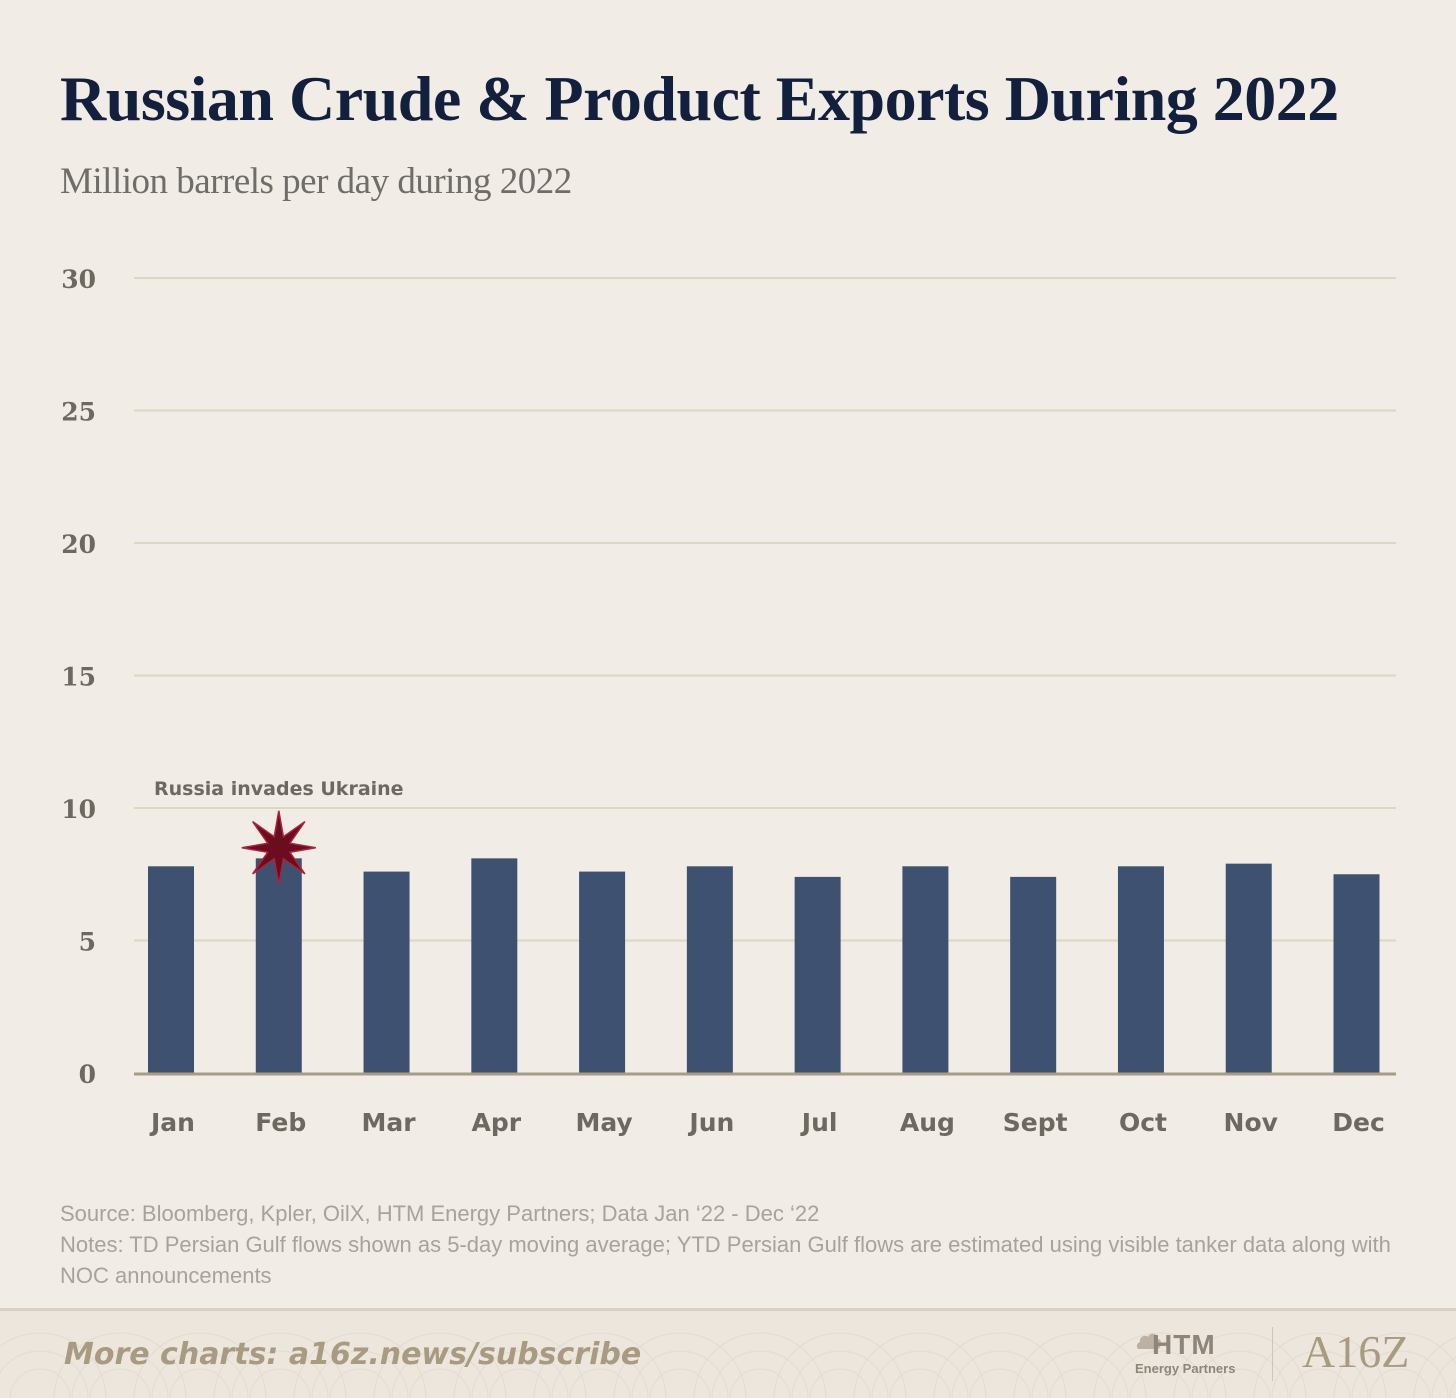 The width and height of the screenshot is (1456, 1398). I want to click on htm-logo-subtext: Energy Partners, so click(1185, 1368).